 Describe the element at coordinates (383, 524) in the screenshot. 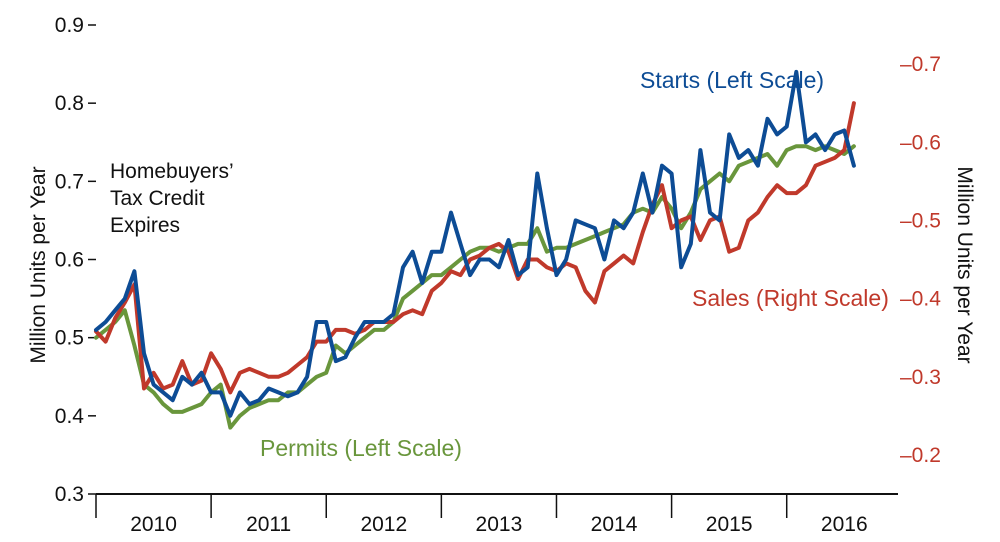

I see `x-tick-label: 2012` at that location.